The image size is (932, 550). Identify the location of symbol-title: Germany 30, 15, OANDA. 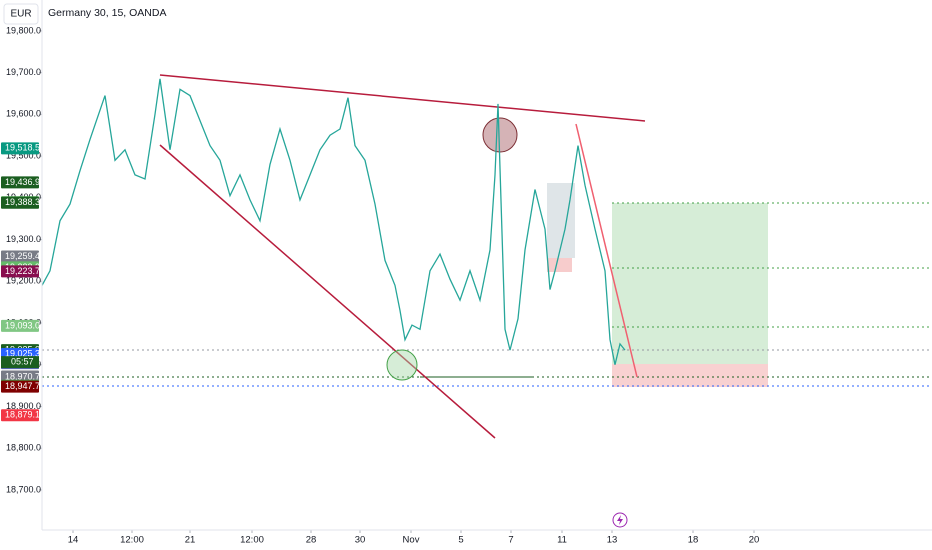
(107, 13).